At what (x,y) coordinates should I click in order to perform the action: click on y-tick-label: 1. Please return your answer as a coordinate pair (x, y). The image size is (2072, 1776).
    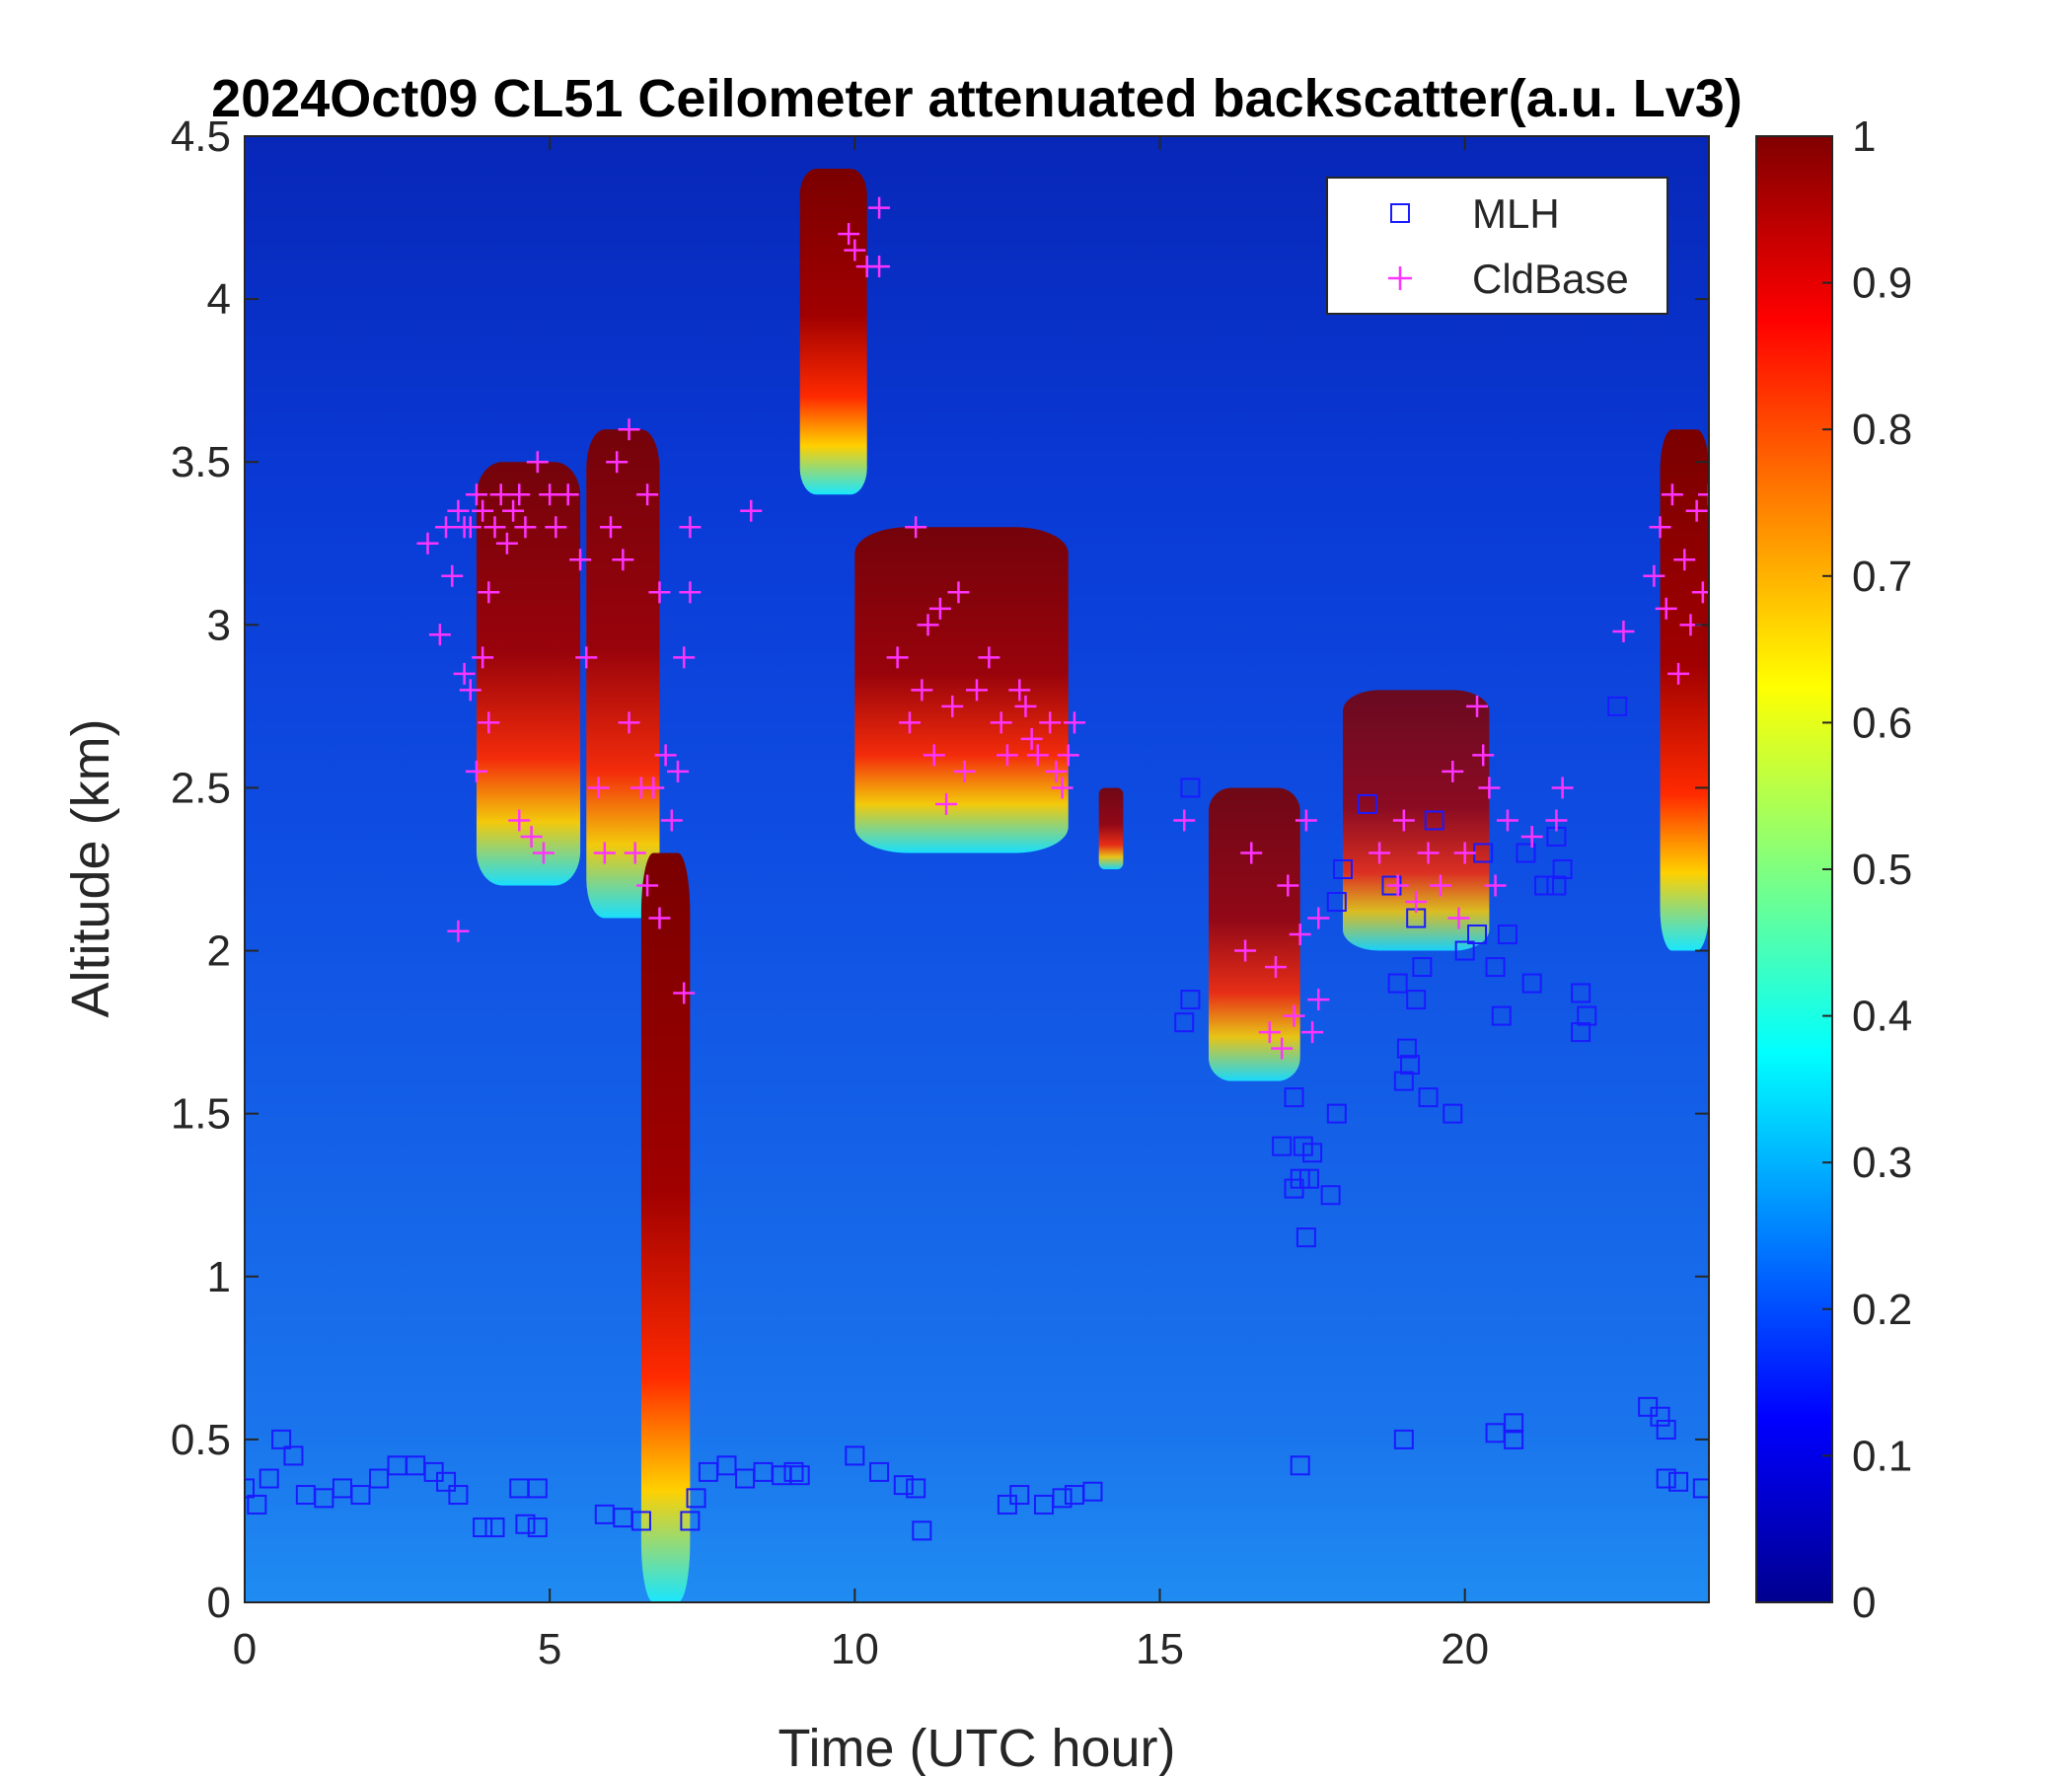
    Looking at the image, I should click on (219, 1277).